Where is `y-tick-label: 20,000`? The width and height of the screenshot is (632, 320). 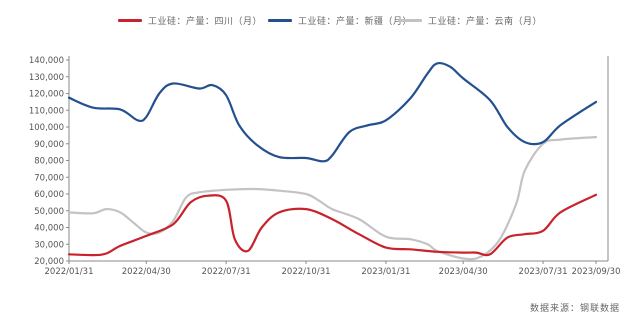 y-tick-label: 20,000 is located at coordinates (49, 262).